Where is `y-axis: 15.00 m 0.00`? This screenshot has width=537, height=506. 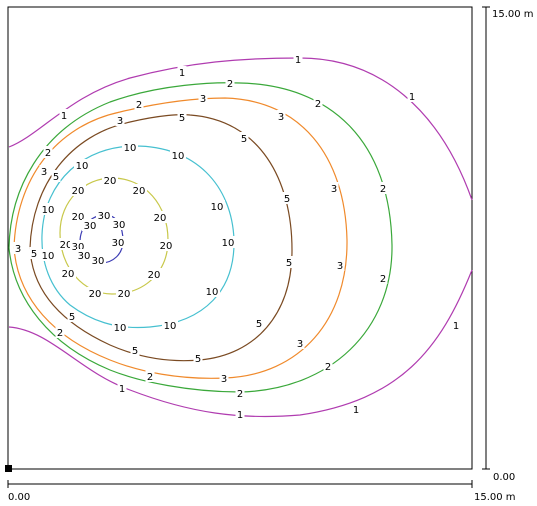 y-axis: 15.00 m 0.00 is located at coordinates (508, 244).